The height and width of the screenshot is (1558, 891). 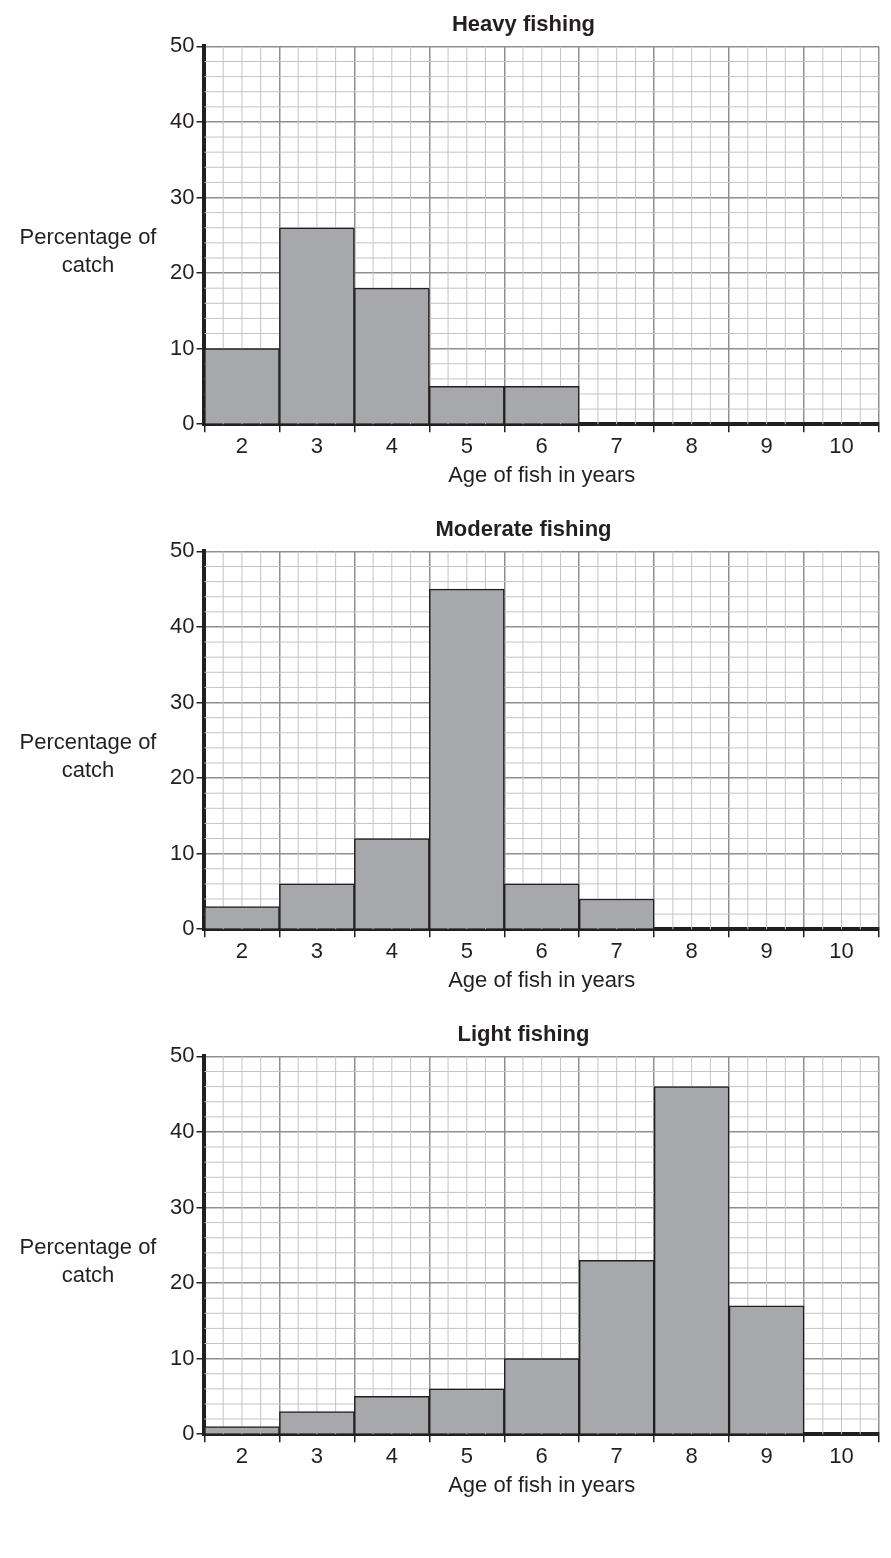 I want to click on chart-title: Heavy fishing, so click(x=523, y=24).